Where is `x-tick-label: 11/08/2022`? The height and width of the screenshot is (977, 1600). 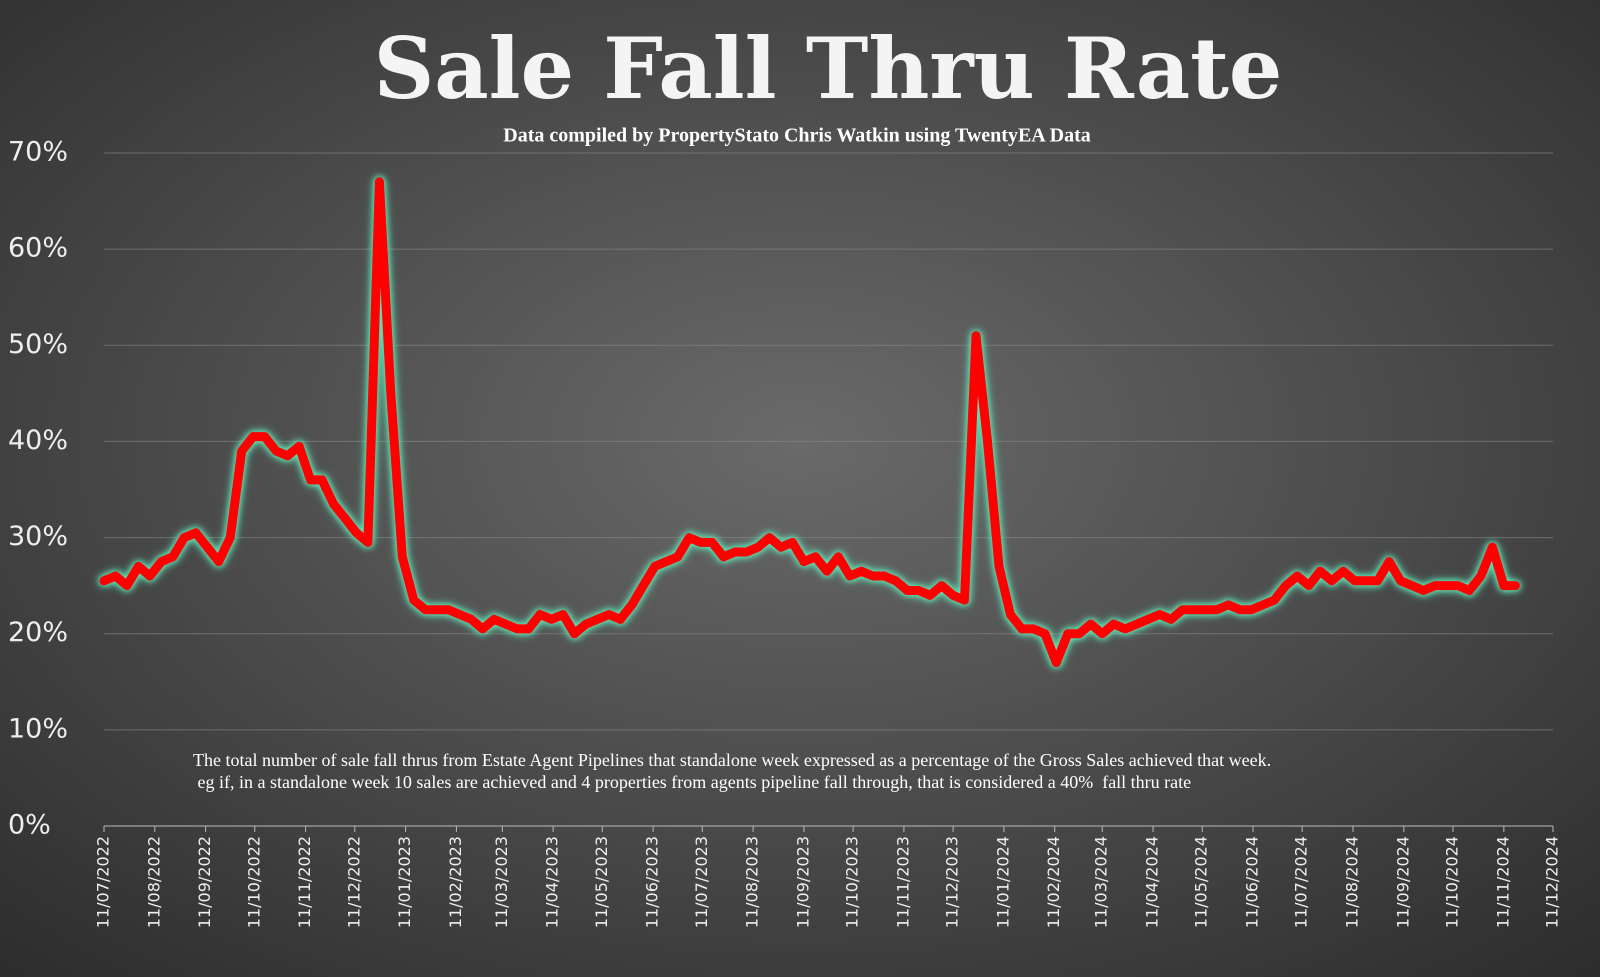 x-tick-label: 11/08/2022 is located at coordinates (153, 882).